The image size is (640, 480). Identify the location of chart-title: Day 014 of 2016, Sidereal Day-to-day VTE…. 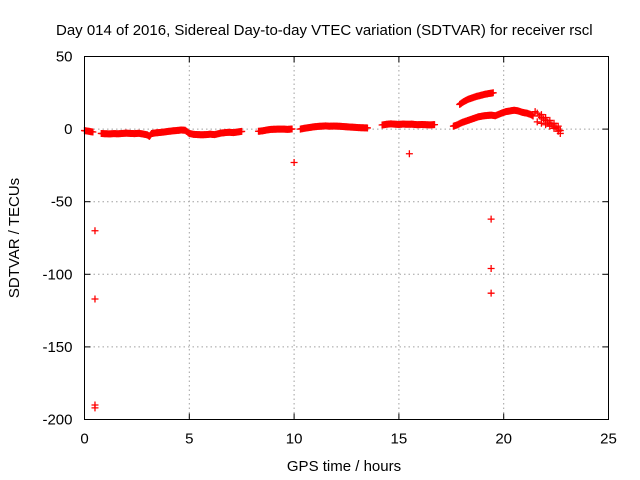
(324, 30).